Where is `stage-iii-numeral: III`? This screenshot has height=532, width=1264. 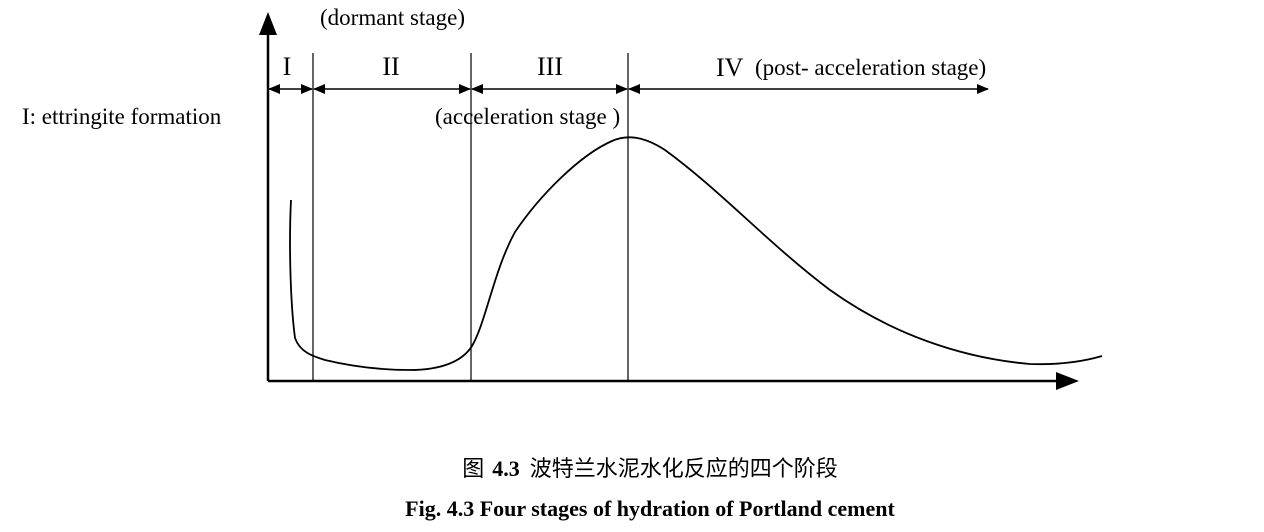
stage-iii-numeral: III is located at coordinates (550, 66).